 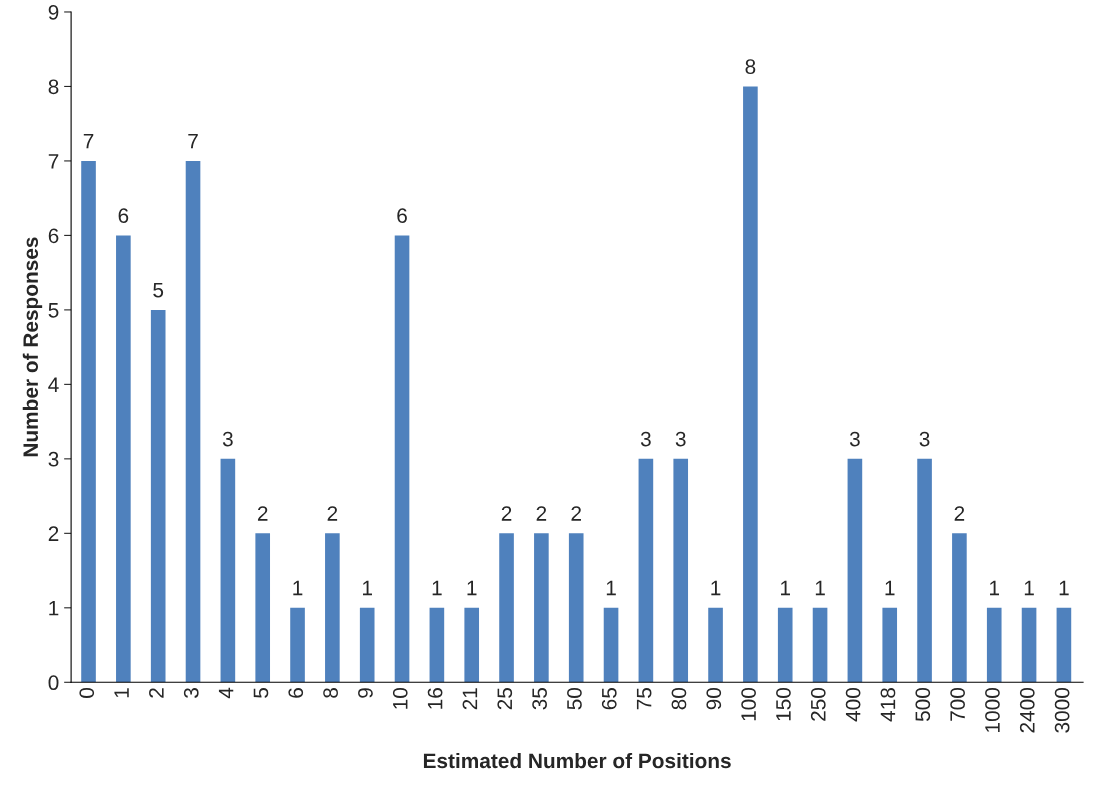 What do you see at coordinates (574, 698) in the screenshot?
I see `x-tick-label: 50` at bounding box center [574, 698].